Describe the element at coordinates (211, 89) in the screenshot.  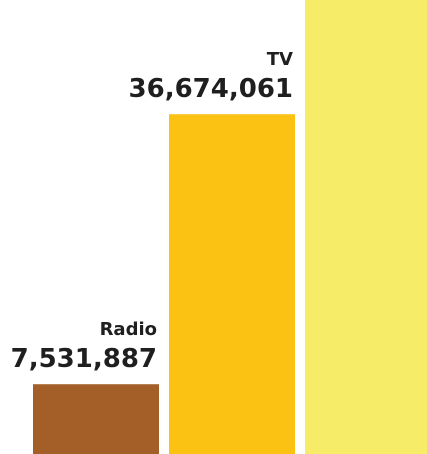
I see `bar-value-label: 36,674,061` at that location.